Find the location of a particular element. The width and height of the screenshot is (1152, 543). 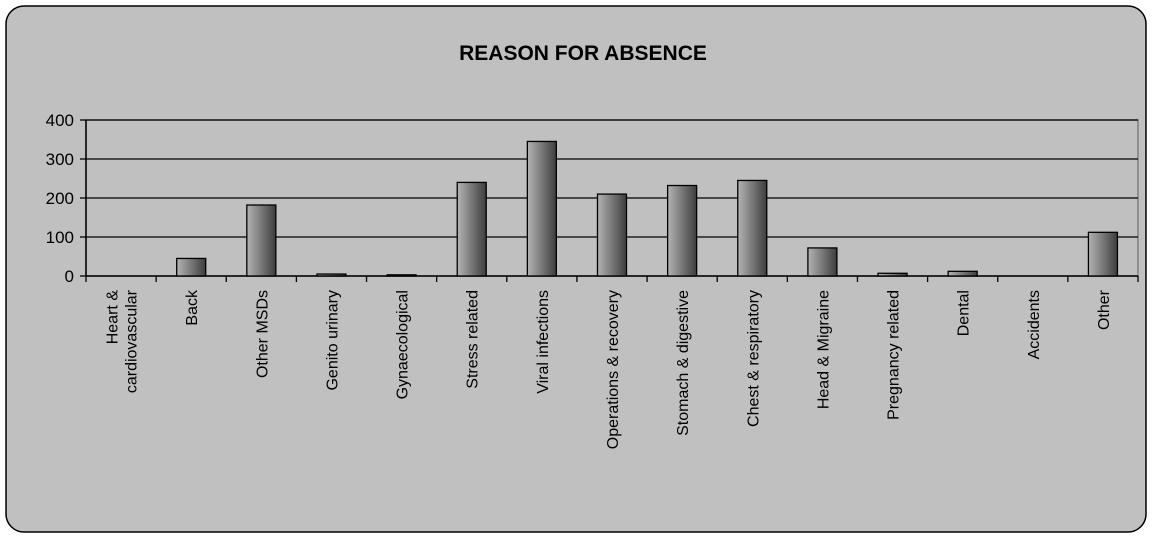

y-tick-label: 100 is located at coordinates (60, 237).